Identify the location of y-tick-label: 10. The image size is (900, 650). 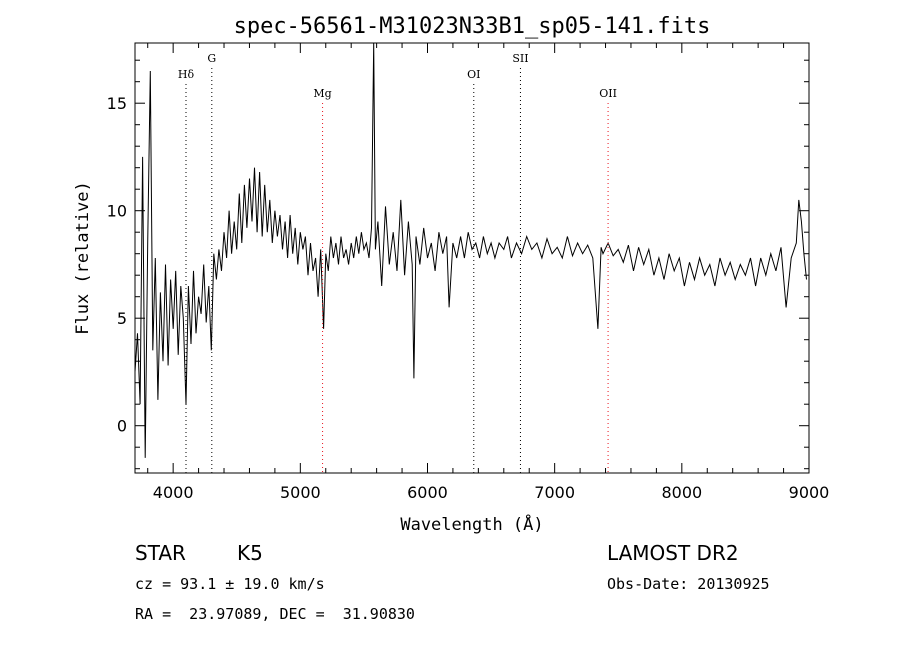
(117, 211).